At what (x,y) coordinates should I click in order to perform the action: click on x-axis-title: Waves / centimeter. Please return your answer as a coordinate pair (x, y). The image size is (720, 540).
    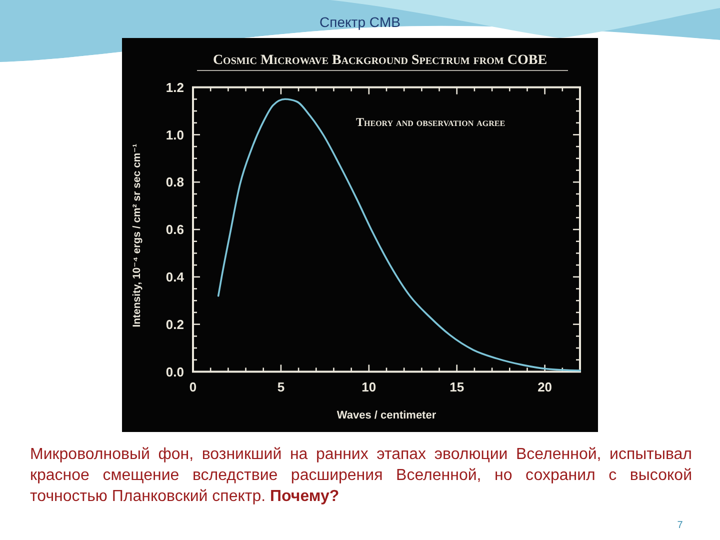
    Looking at the image, I should click on (386, 416).